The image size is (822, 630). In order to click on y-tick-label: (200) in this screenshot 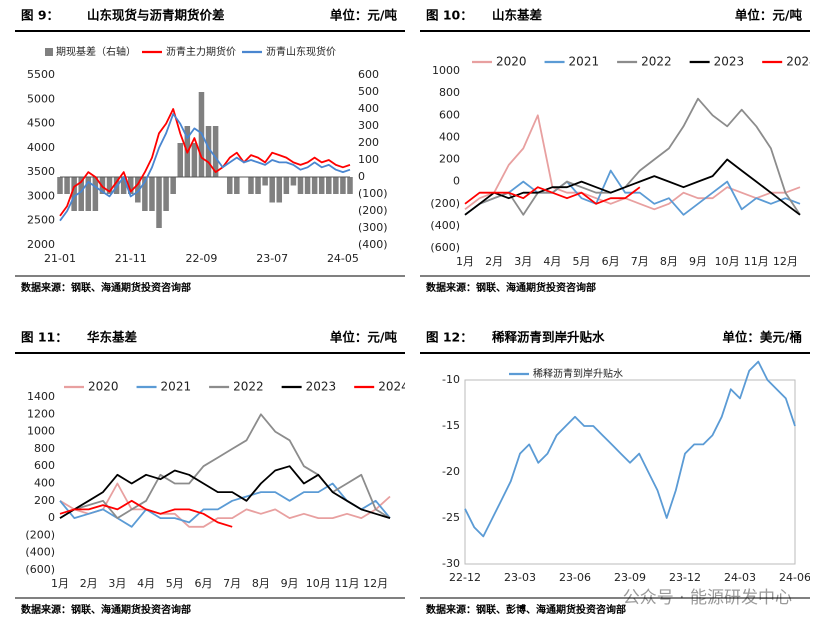, I will do `click(373, 210)`.